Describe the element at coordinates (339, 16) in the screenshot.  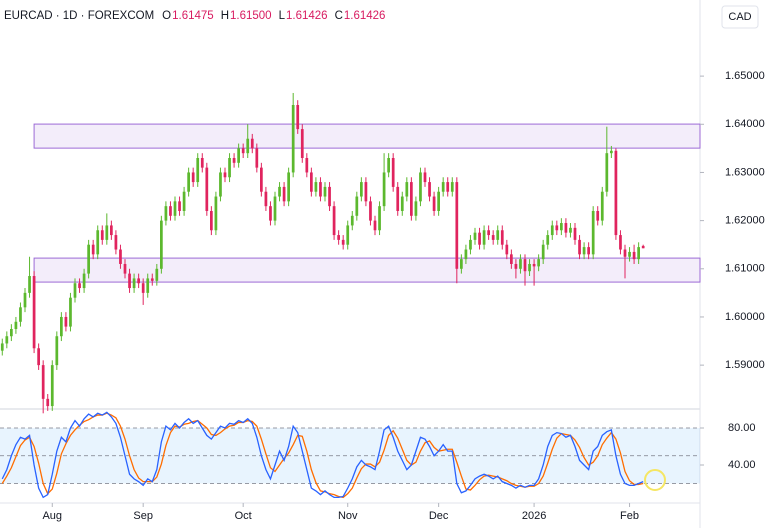
I see `ohlc-key: C` at that location.